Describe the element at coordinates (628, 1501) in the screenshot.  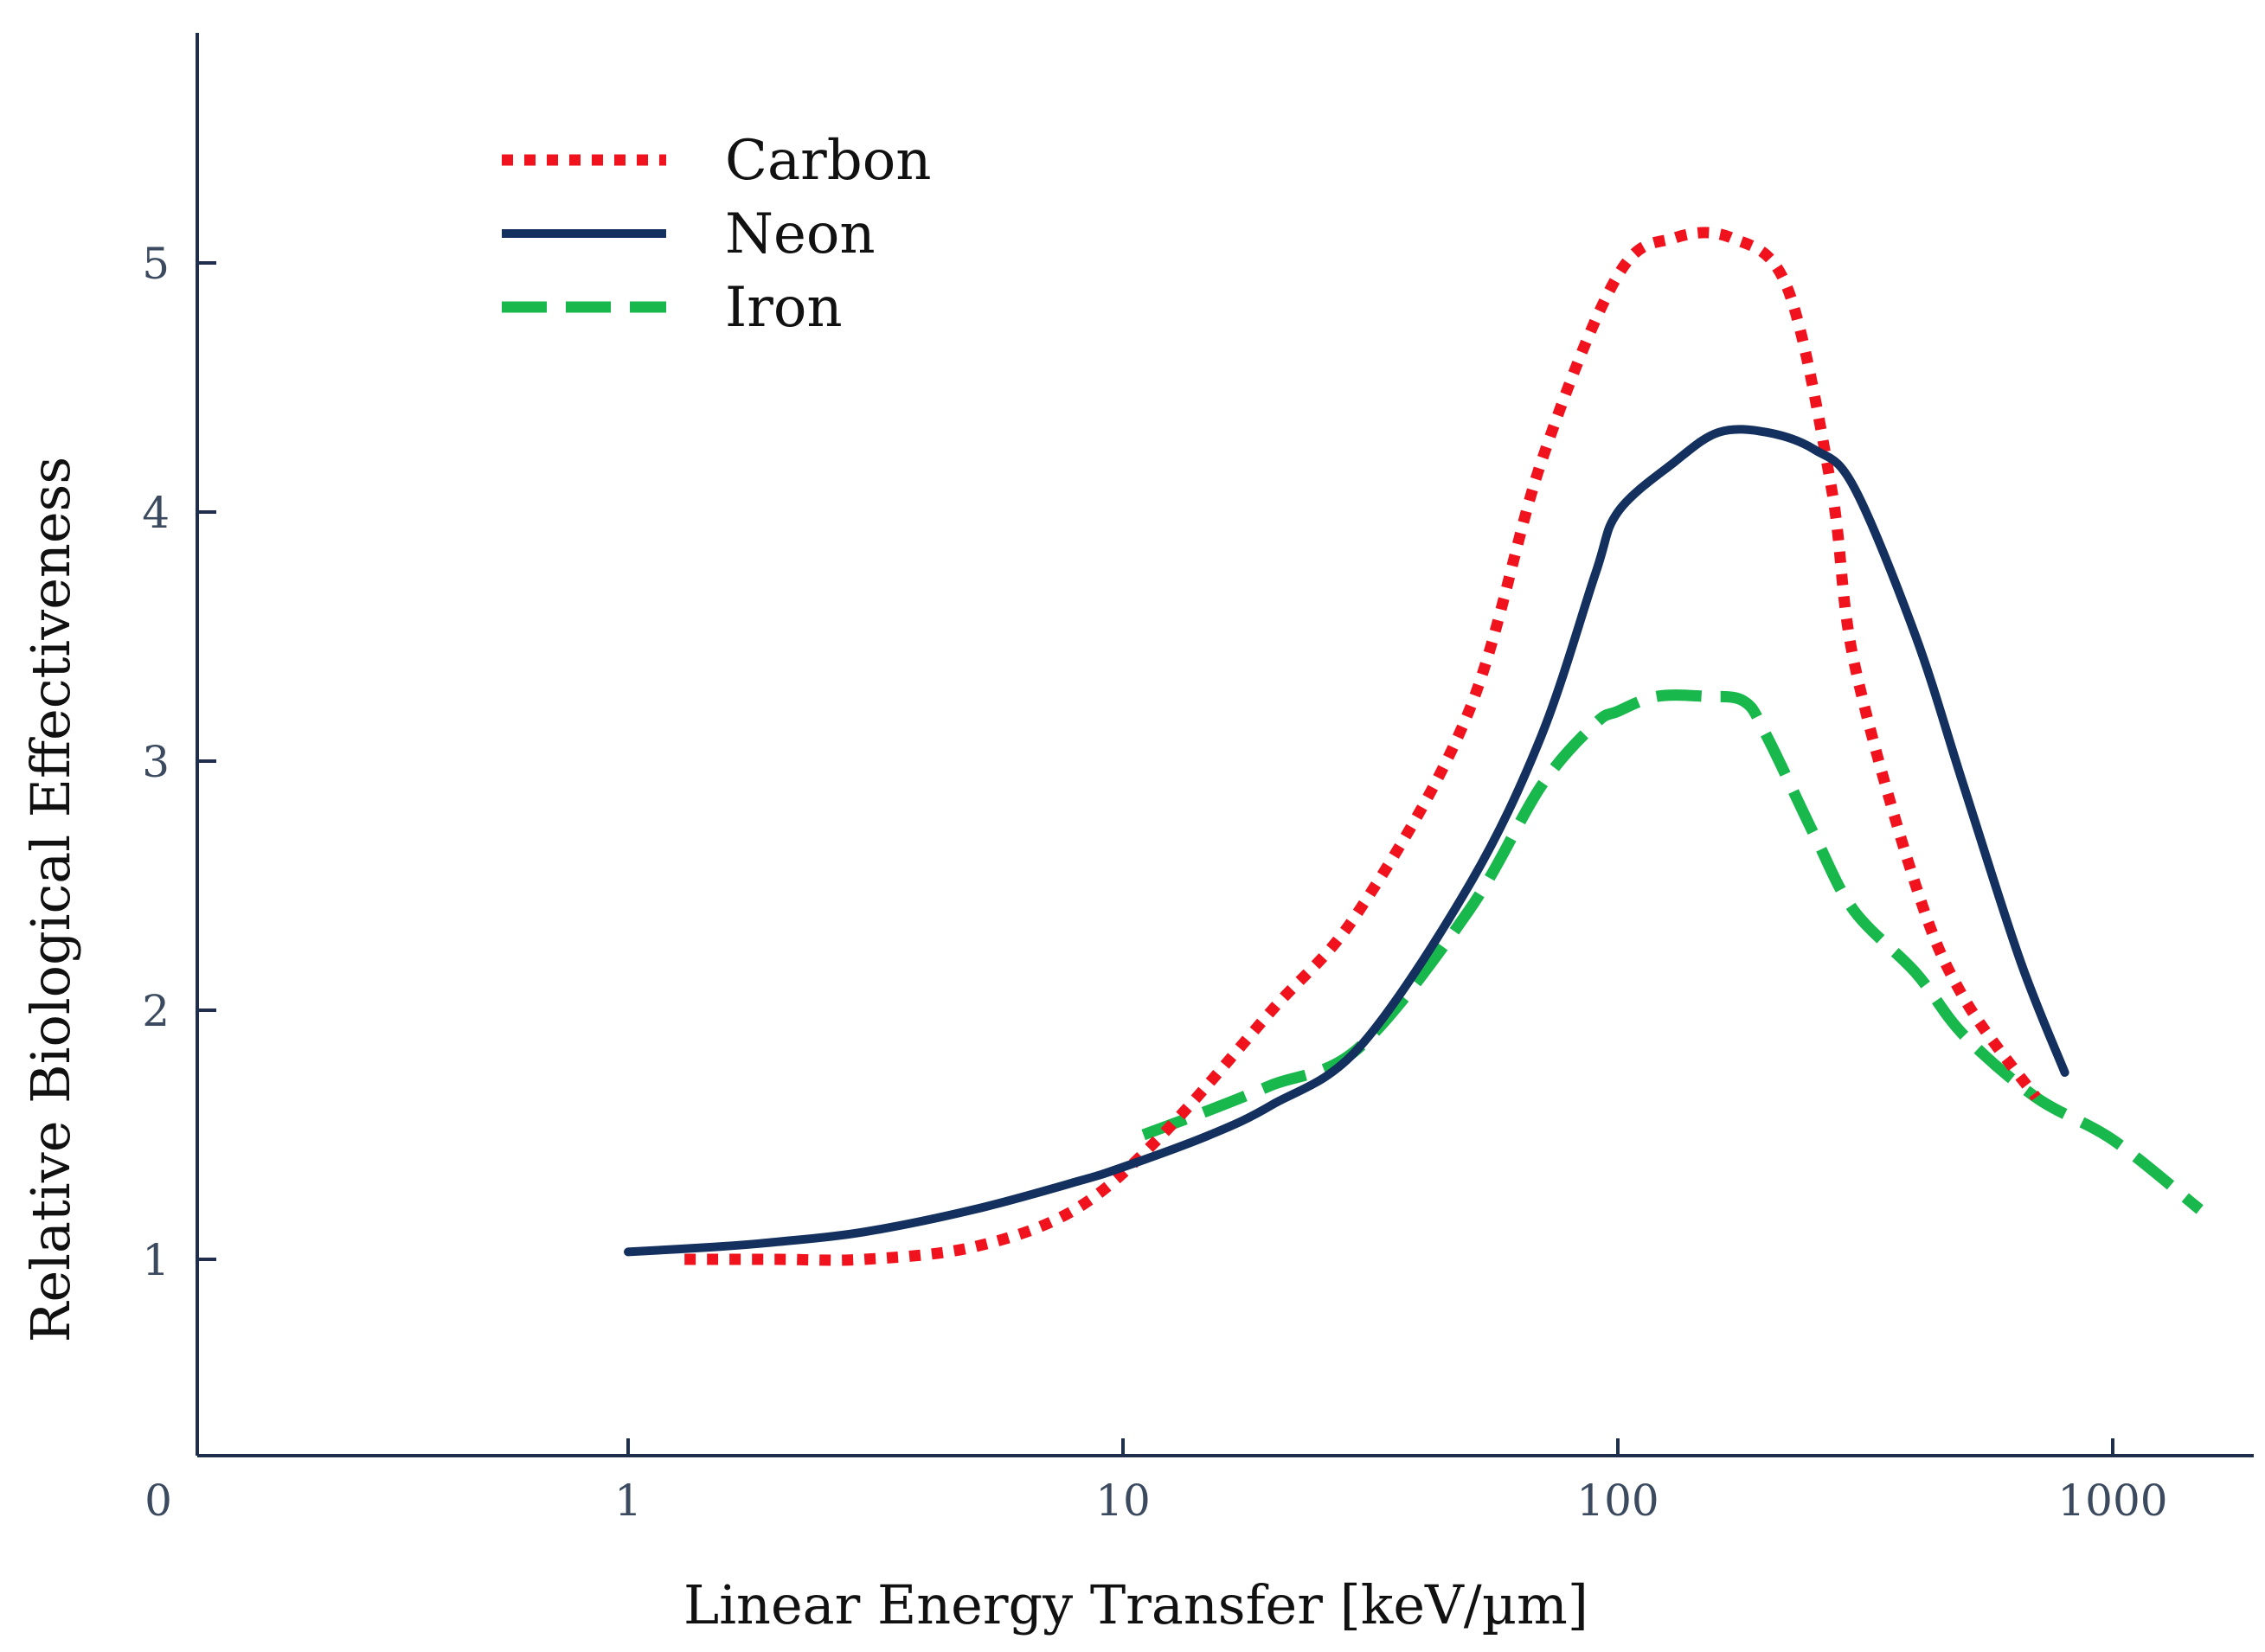
I see `x-tick-label: 1` at that location.